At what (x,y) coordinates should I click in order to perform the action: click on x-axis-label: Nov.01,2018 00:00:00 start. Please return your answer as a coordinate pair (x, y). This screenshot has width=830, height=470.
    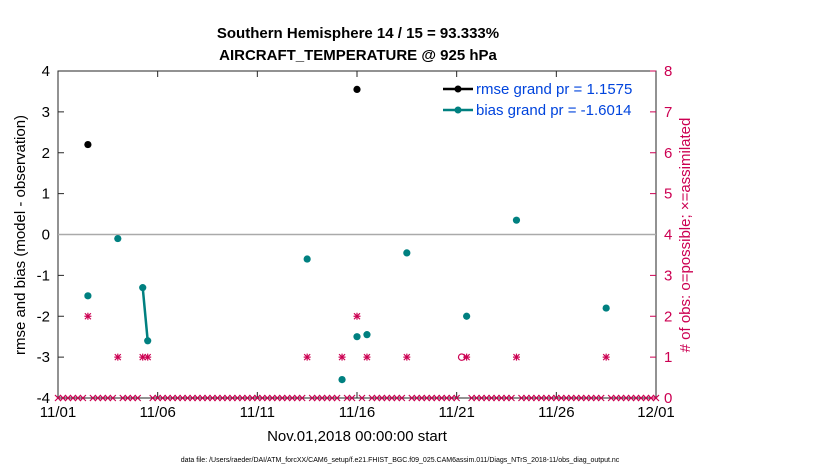
    Looking at the image, I should click on (357, 436).